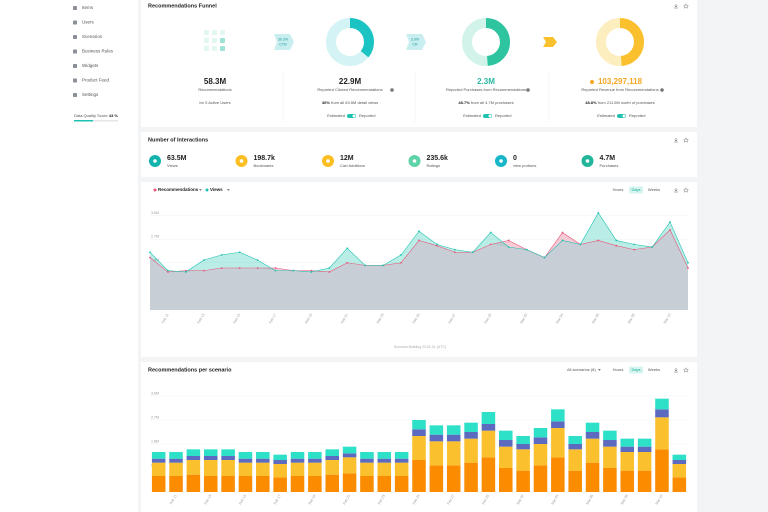 The width and height of the screenshot is (768, 512). Describe the element at coordinates (272, 318) in the screenshot. I see `x-tick-label: Feb 17` at that location.